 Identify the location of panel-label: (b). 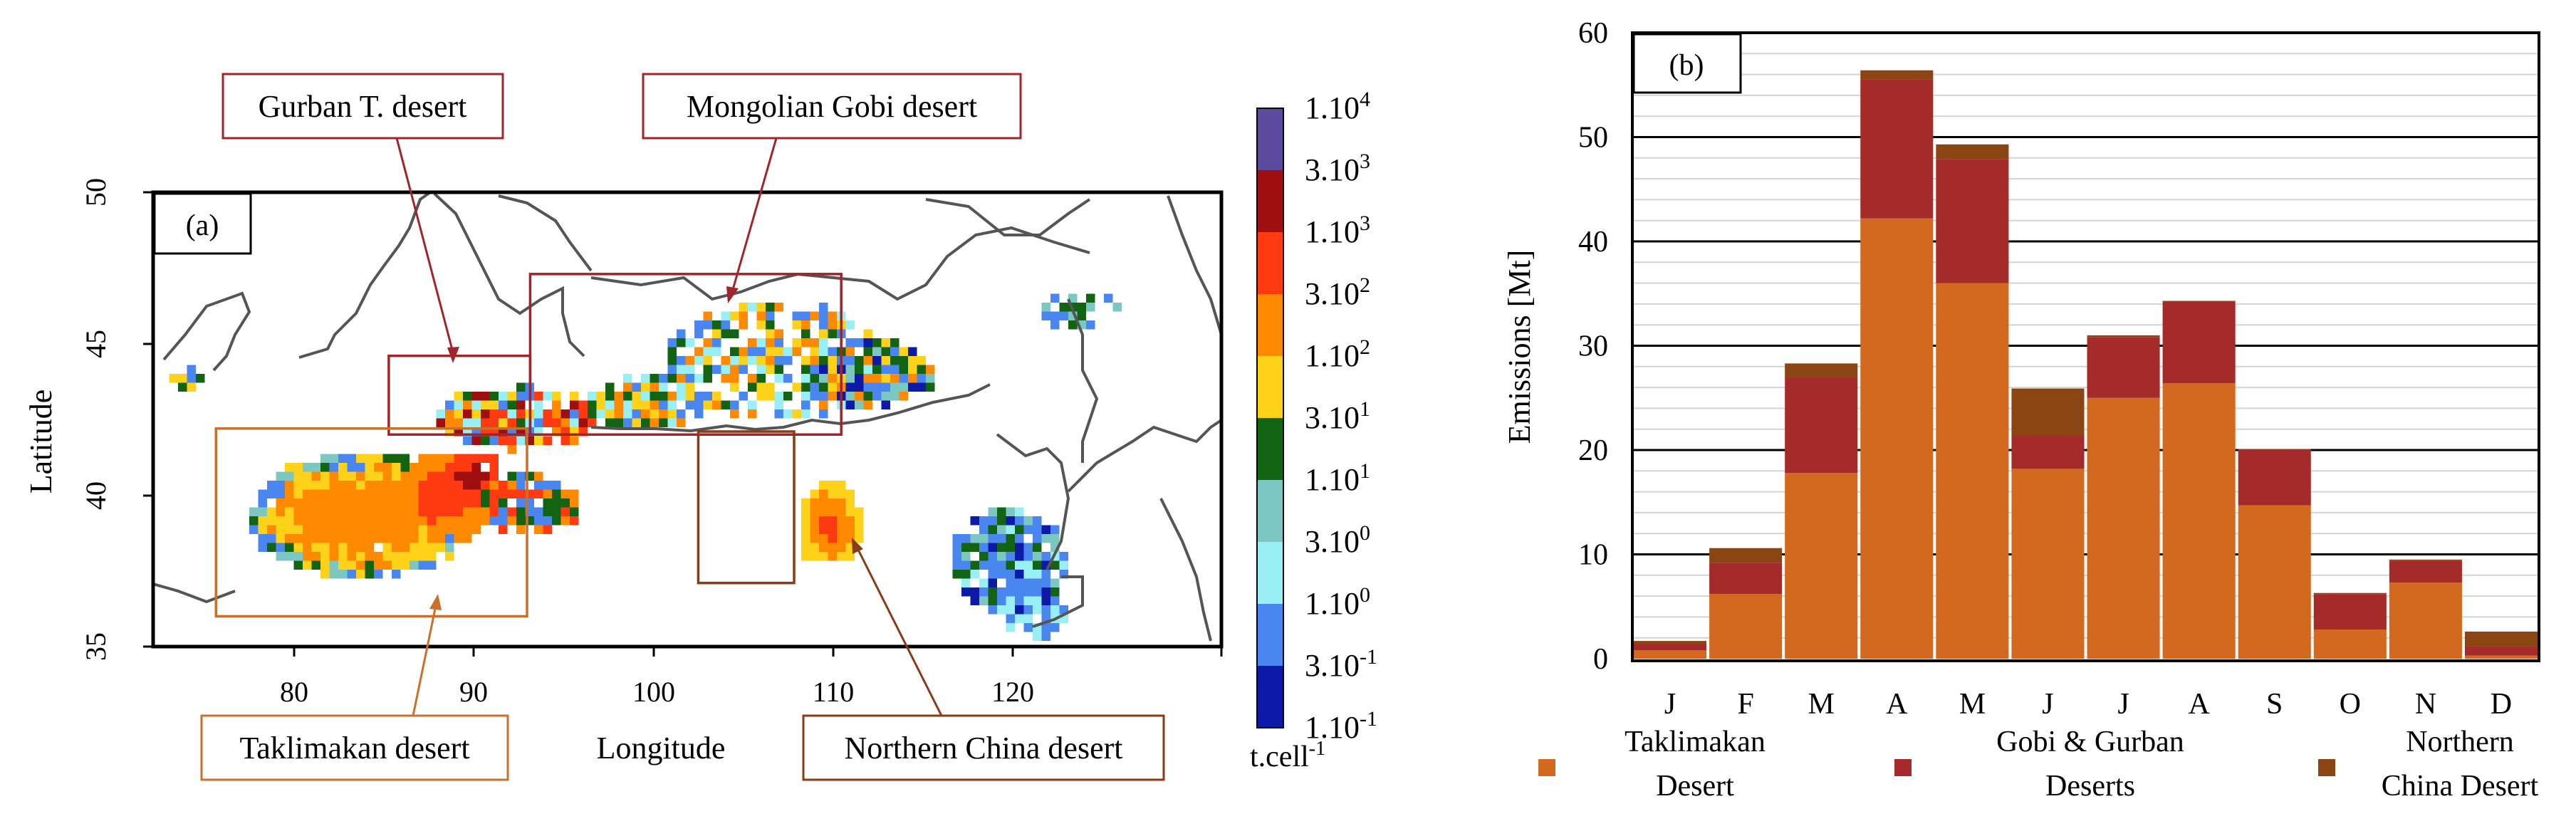
(1687, 65).